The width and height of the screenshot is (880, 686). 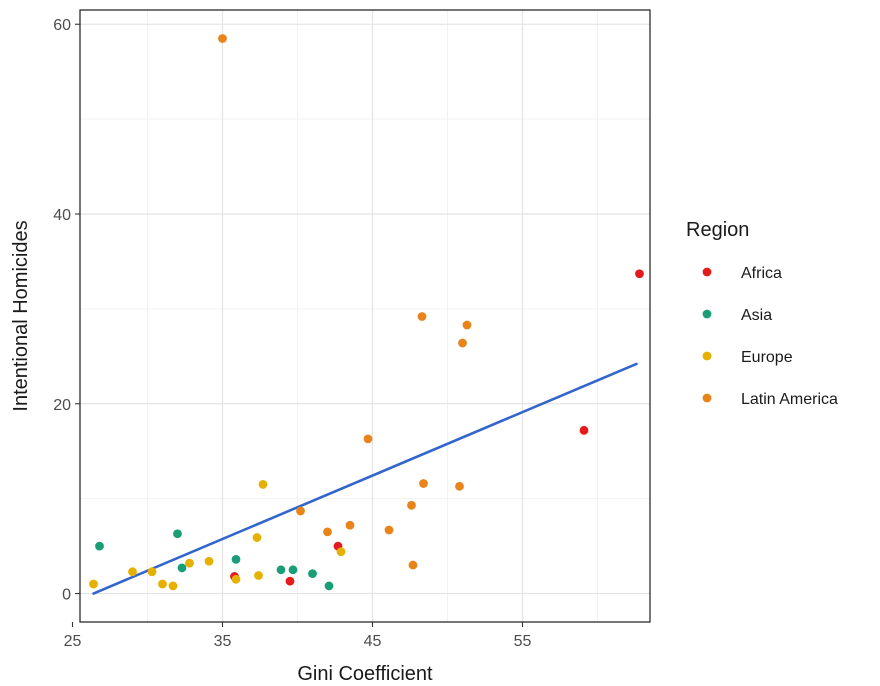 I want to click on y-tick-label: 20, so click(x=62, y=405).